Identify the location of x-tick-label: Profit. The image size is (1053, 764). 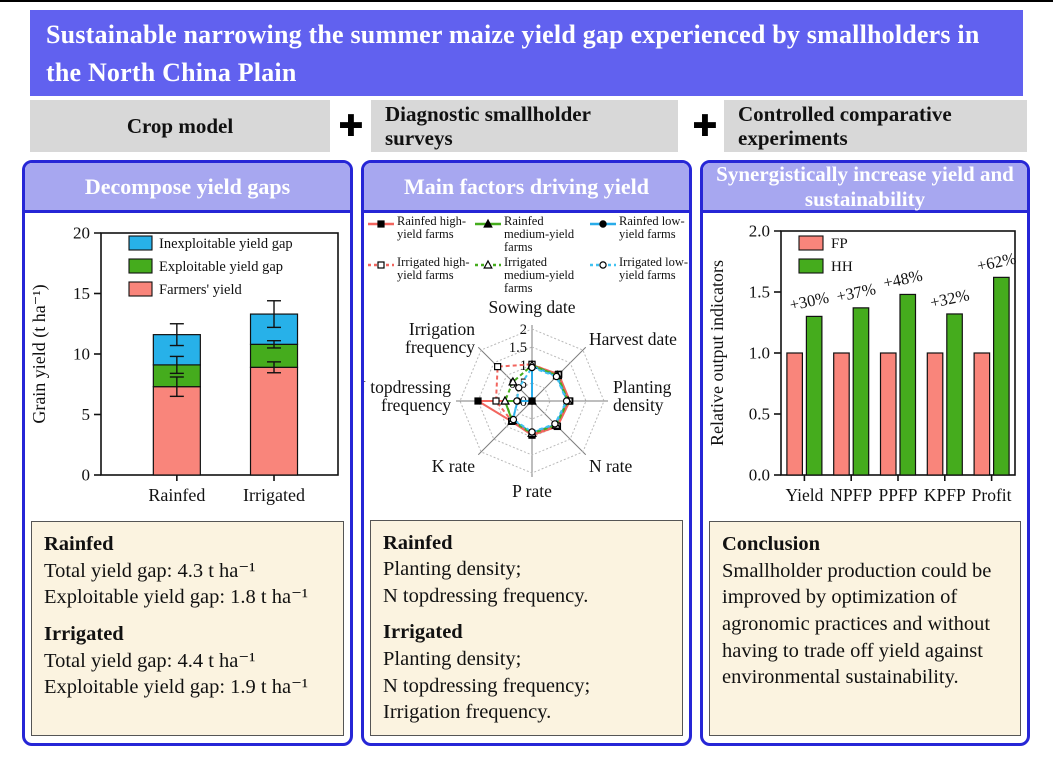
(992, 495).